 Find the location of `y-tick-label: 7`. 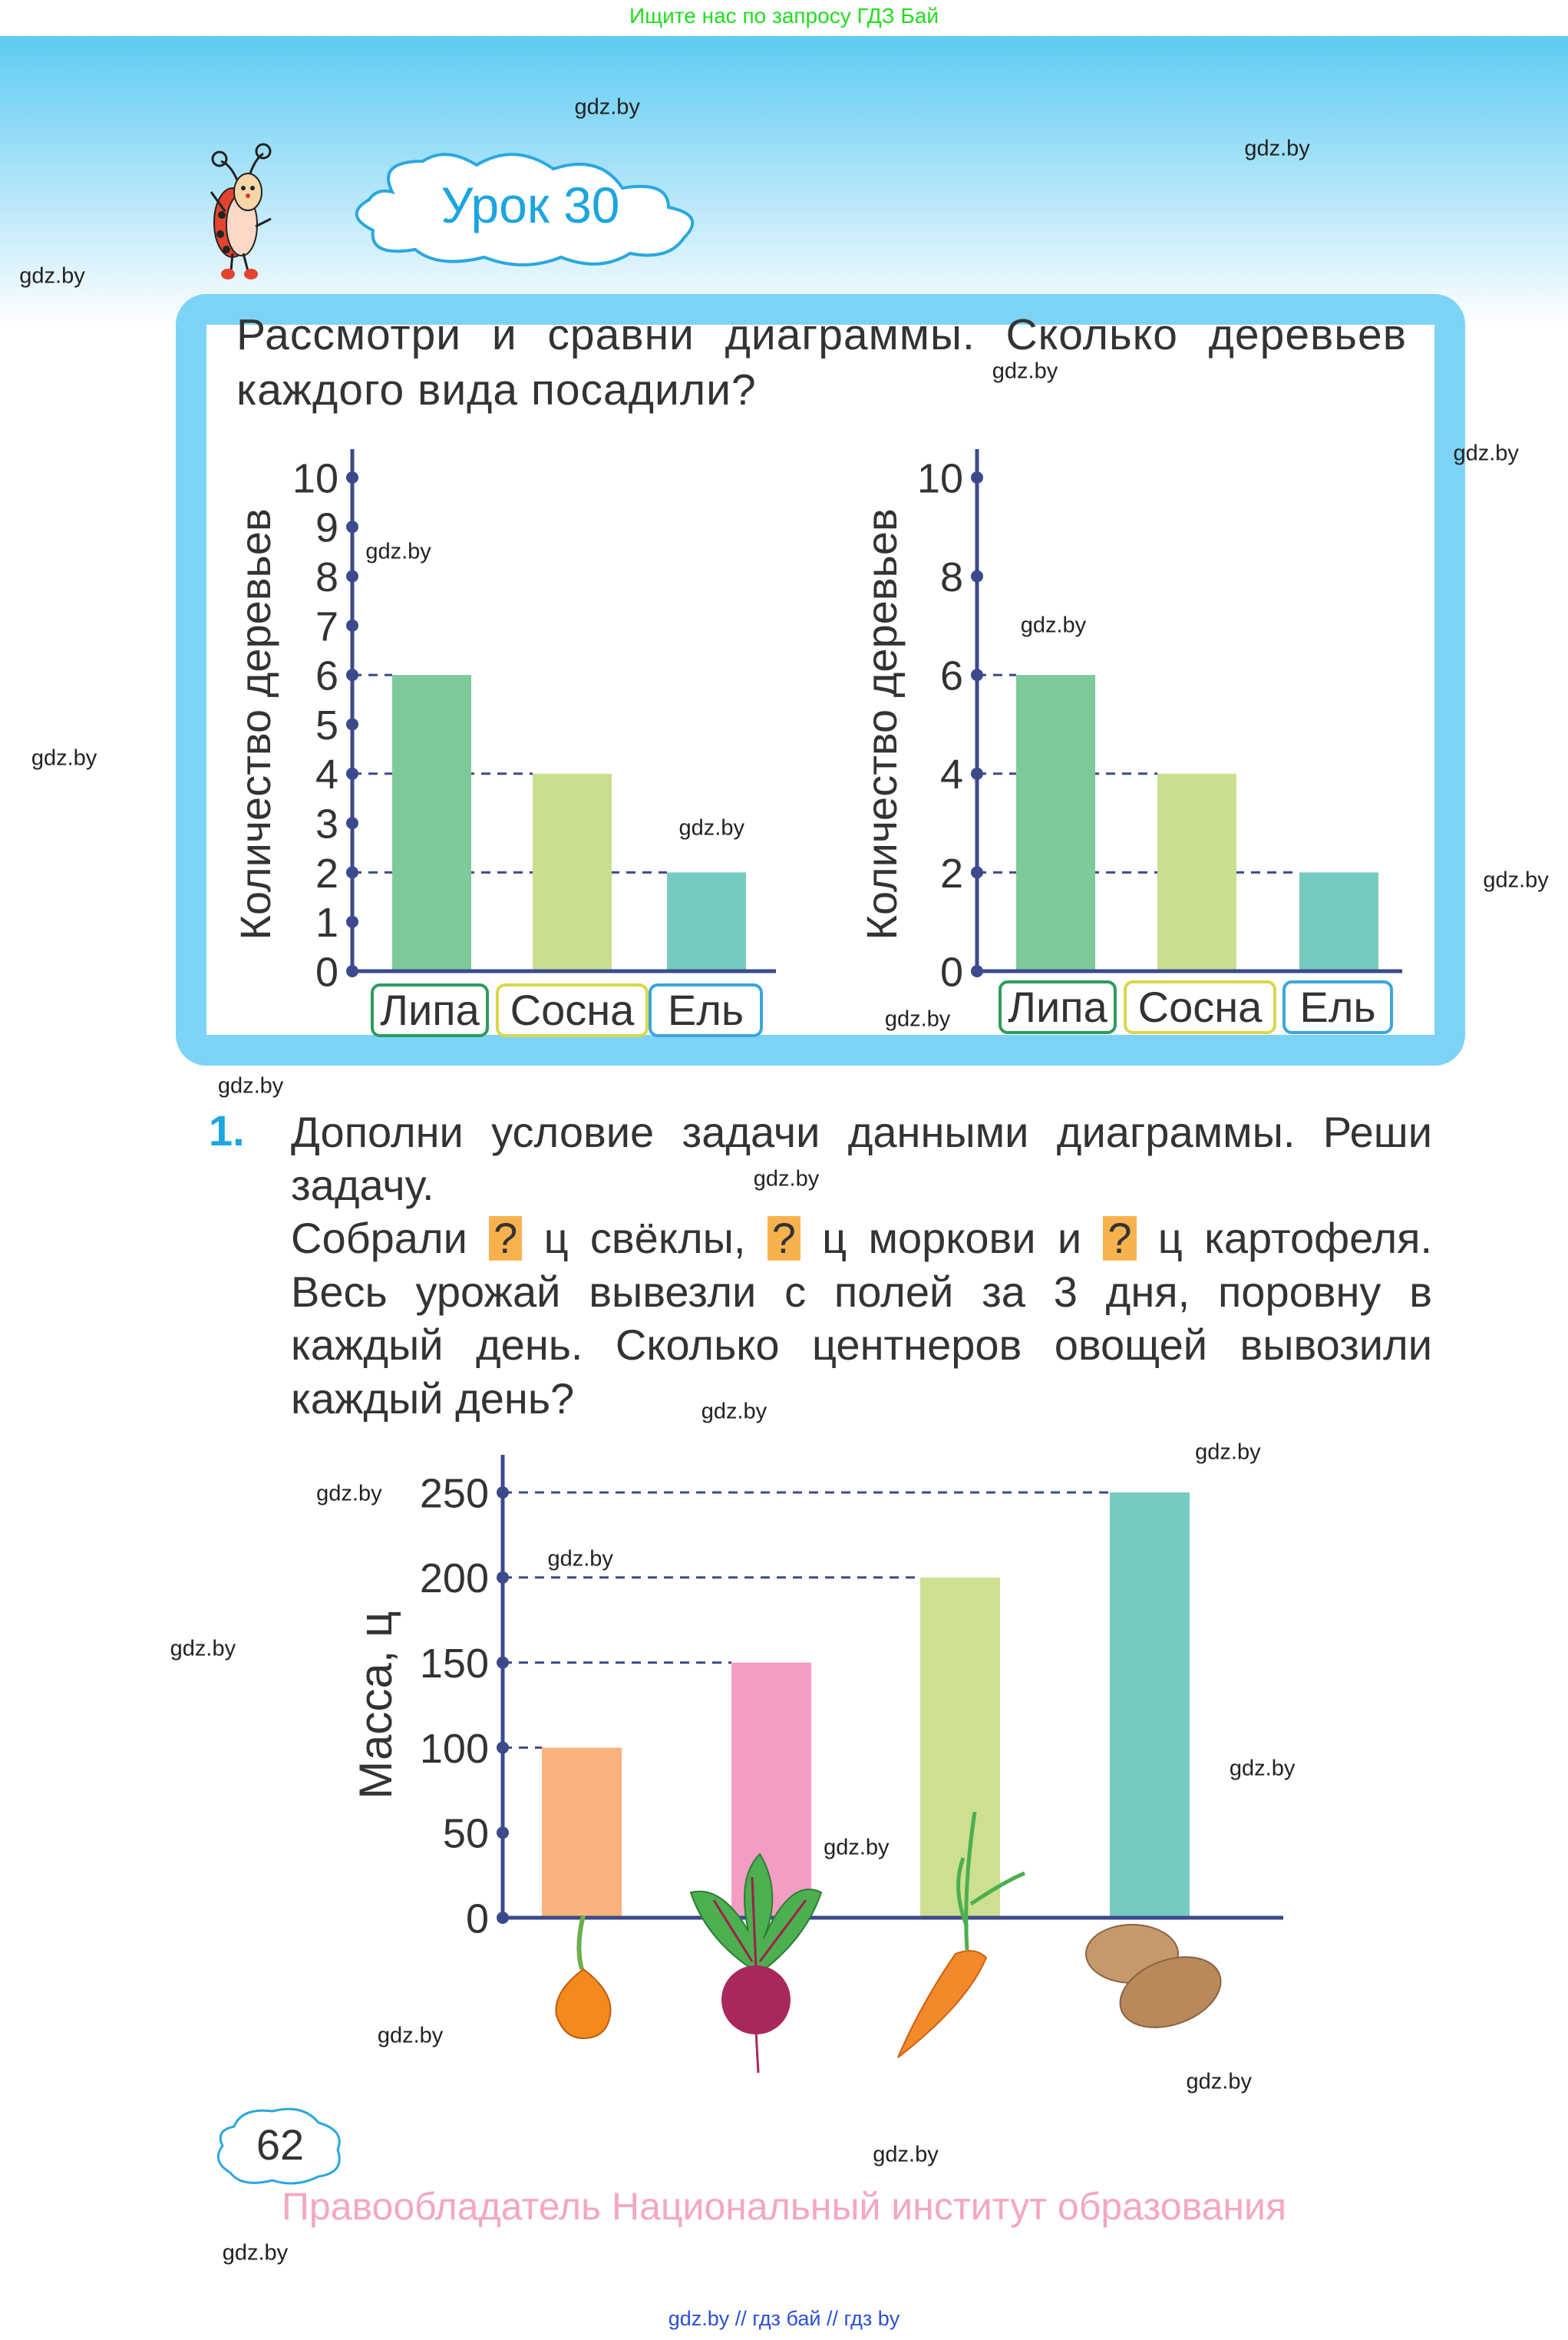

y-tick-label: 7 is located at coordinates (326, 626).